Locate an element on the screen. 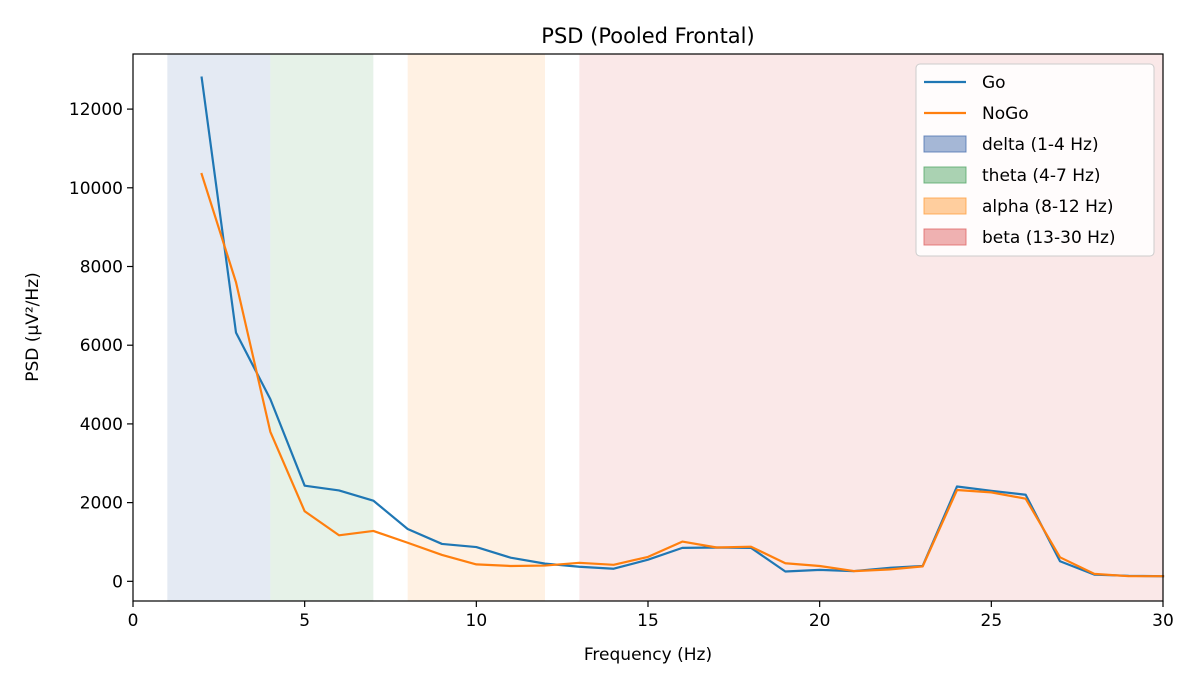 This screenshot has width=1200, height=688. legend-label-band-1: theta (4-7 Hz) is located at coordinates (1041, 176).